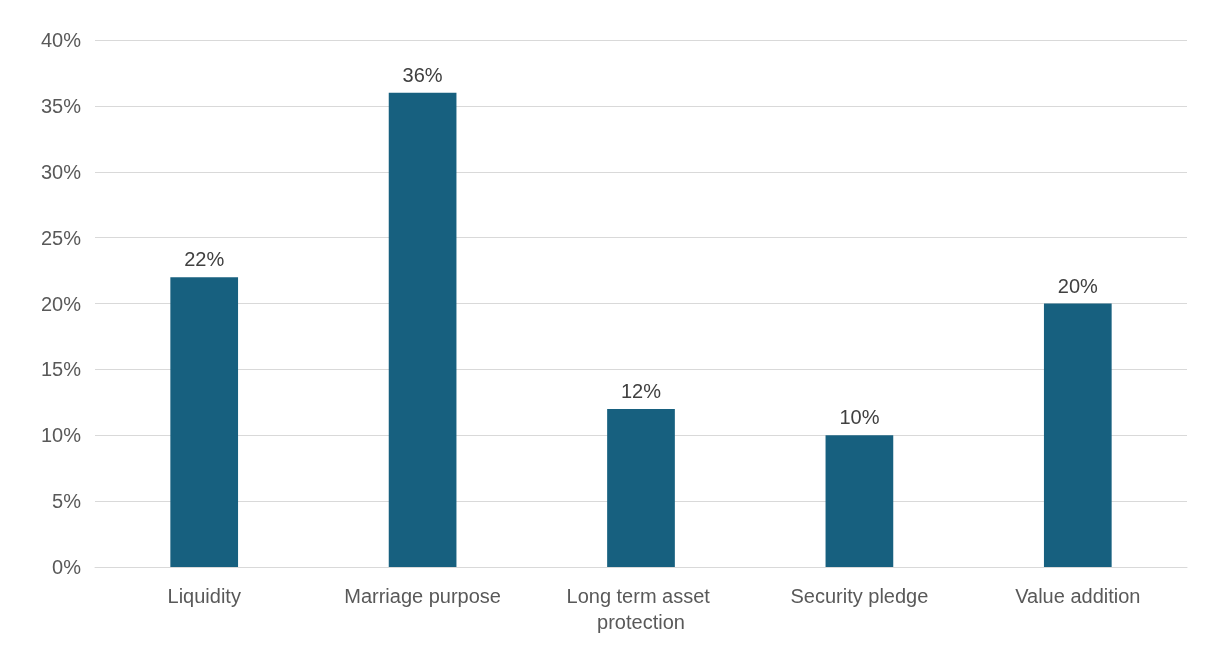  I want to click on x-tick-label: Marriage purpose, so click(422, 596).